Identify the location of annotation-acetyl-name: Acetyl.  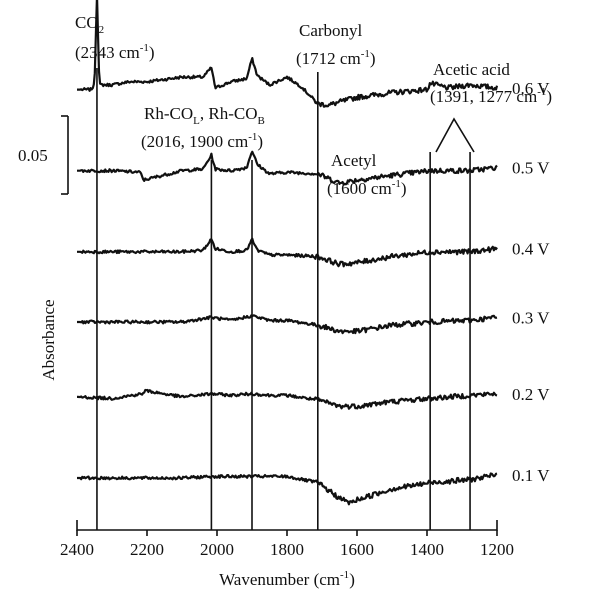
(354, 160).